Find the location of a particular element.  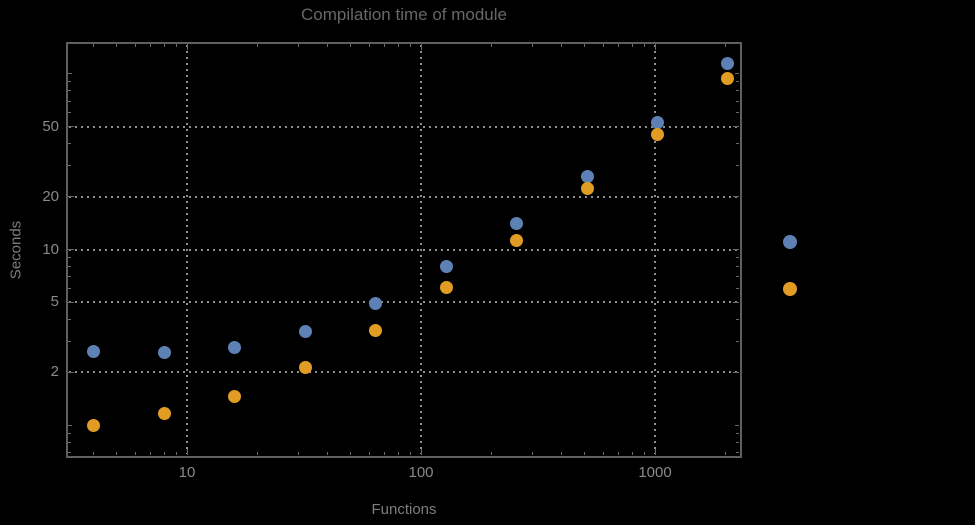

y-tick-label: 5 is located at coordinates (54, 302).